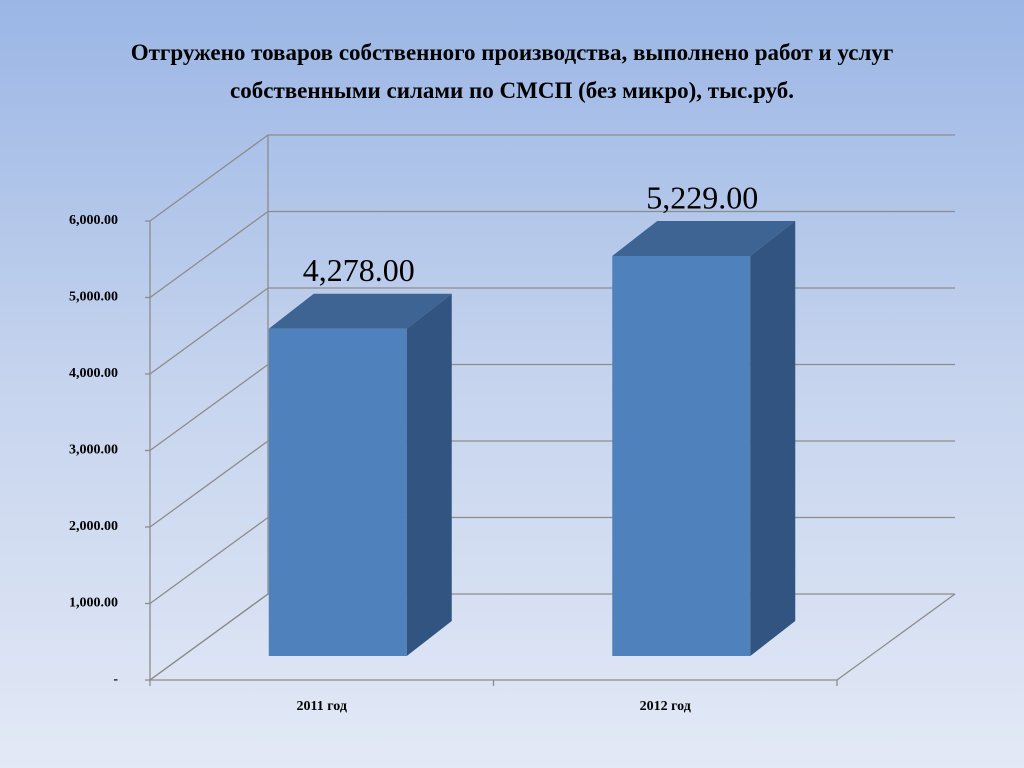  I want to click on y-tick-label: -, so click(115, 679).